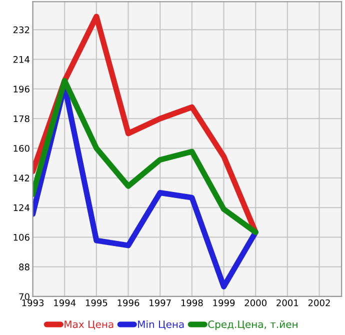  What do you see at coordinates (89, 325) in the screenshot?
I see `legend-label: Max Цена` at bounding box center [89, 325].